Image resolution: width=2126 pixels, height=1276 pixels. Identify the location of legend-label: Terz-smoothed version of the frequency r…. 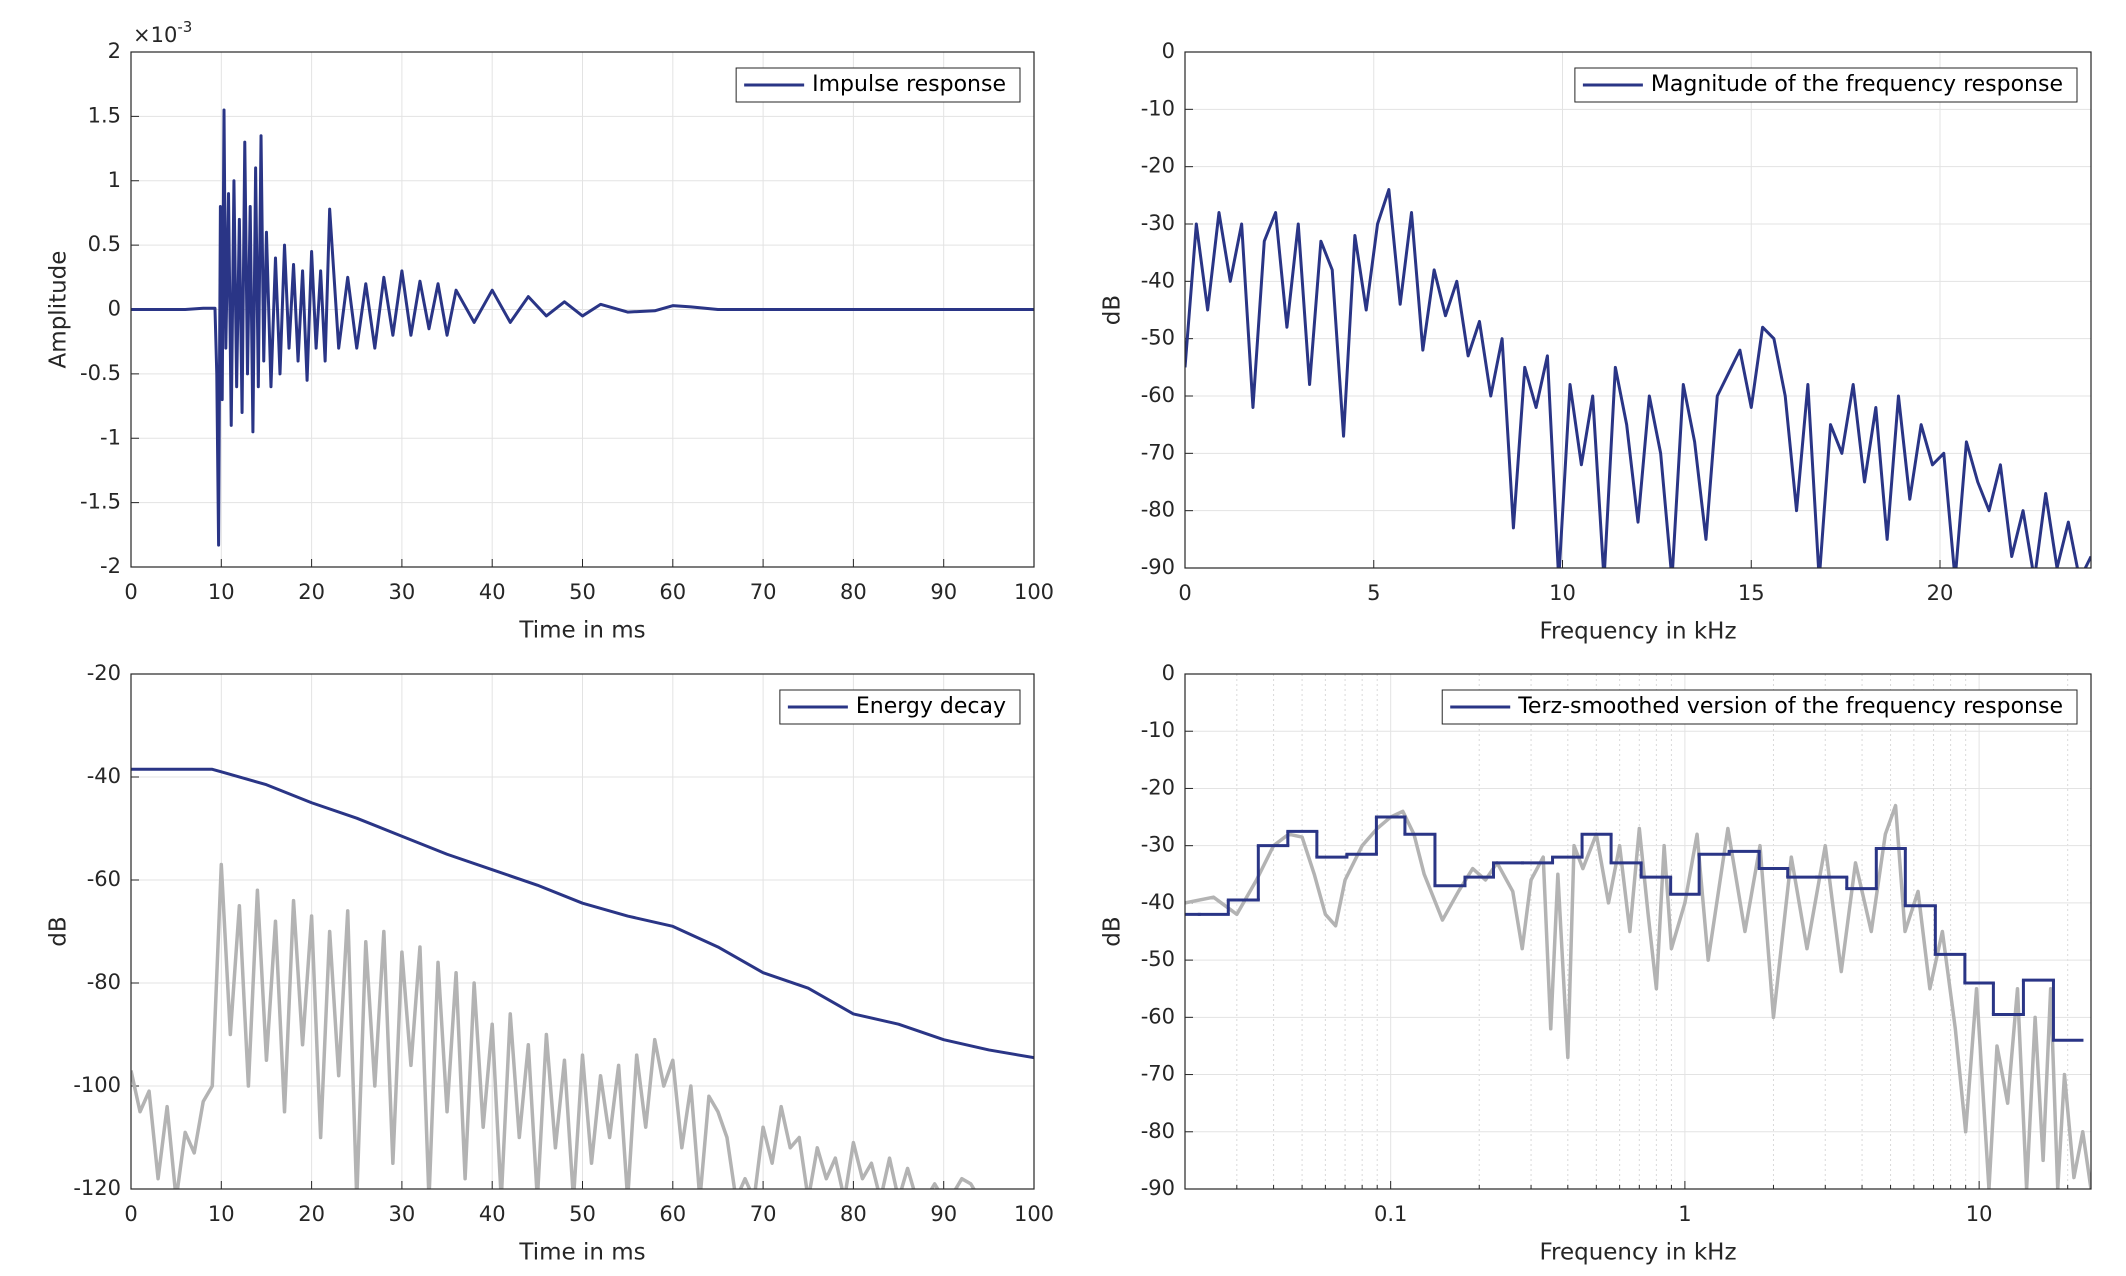
(1790, 706).